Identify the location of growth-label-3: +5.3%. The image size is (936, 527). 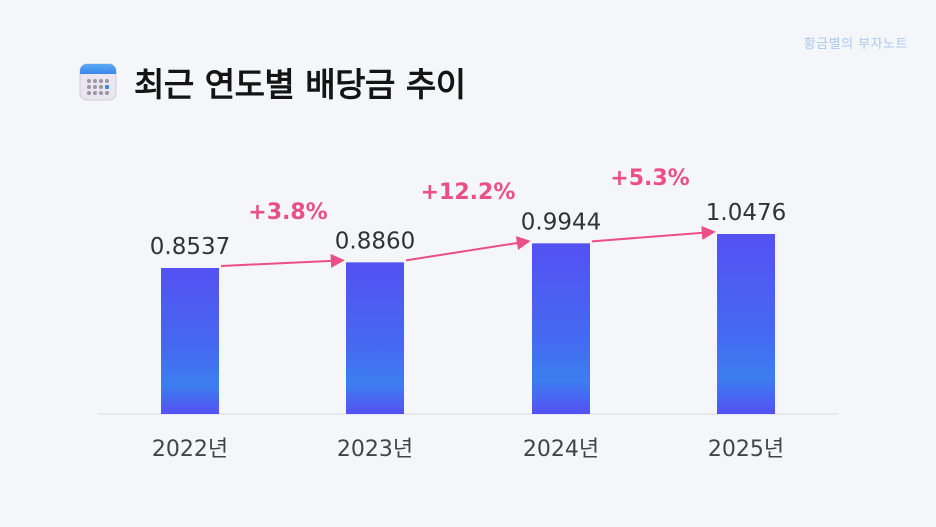
(649, 178).